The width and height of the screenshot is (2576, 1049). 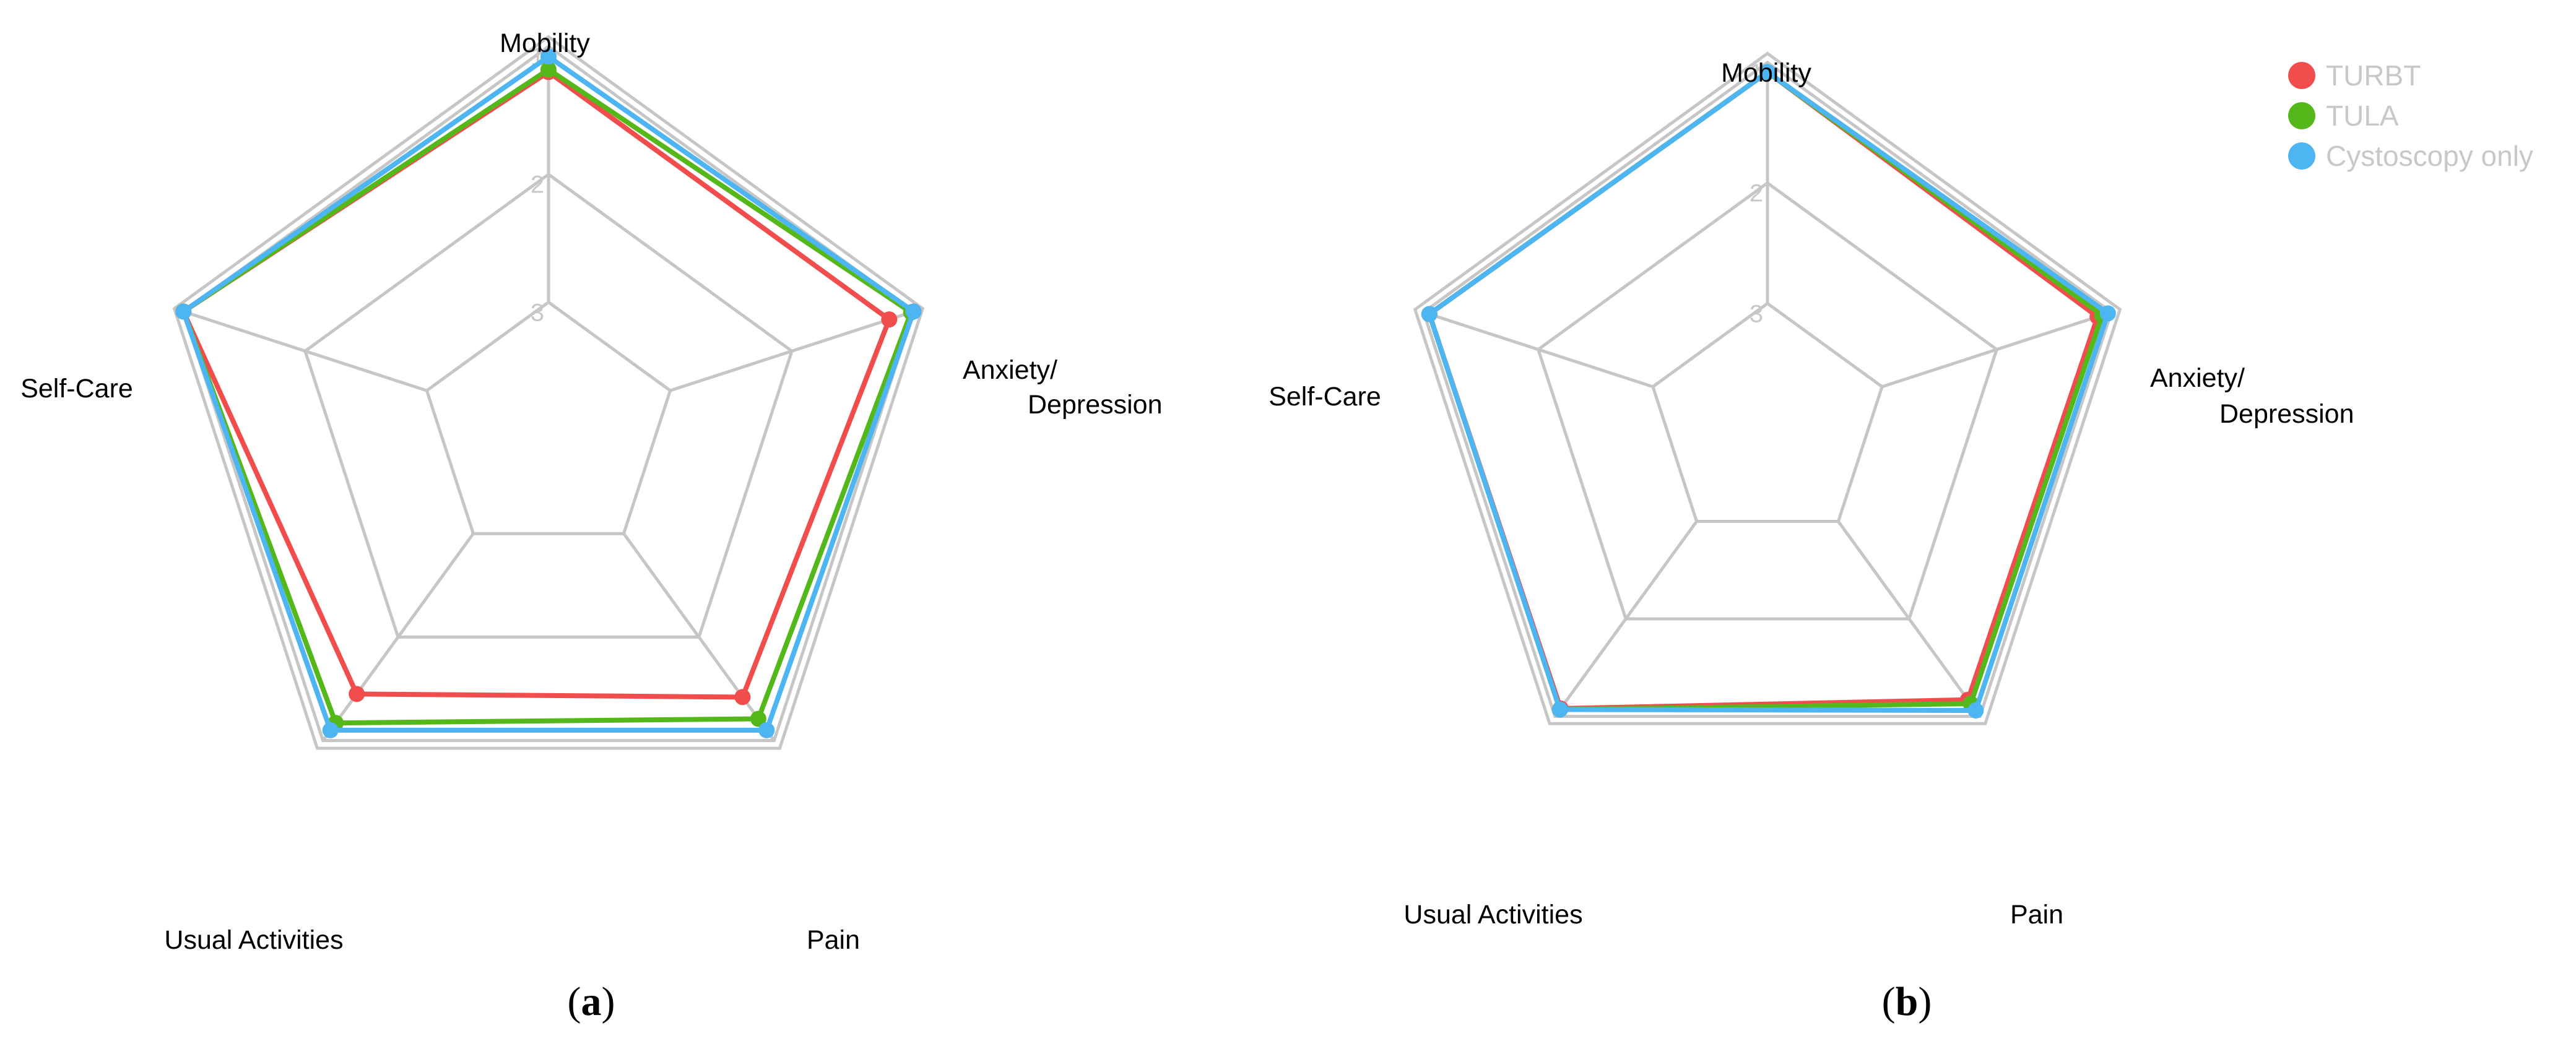 I want to click on legend-label: TURBT, so click(x=2373, y=75).